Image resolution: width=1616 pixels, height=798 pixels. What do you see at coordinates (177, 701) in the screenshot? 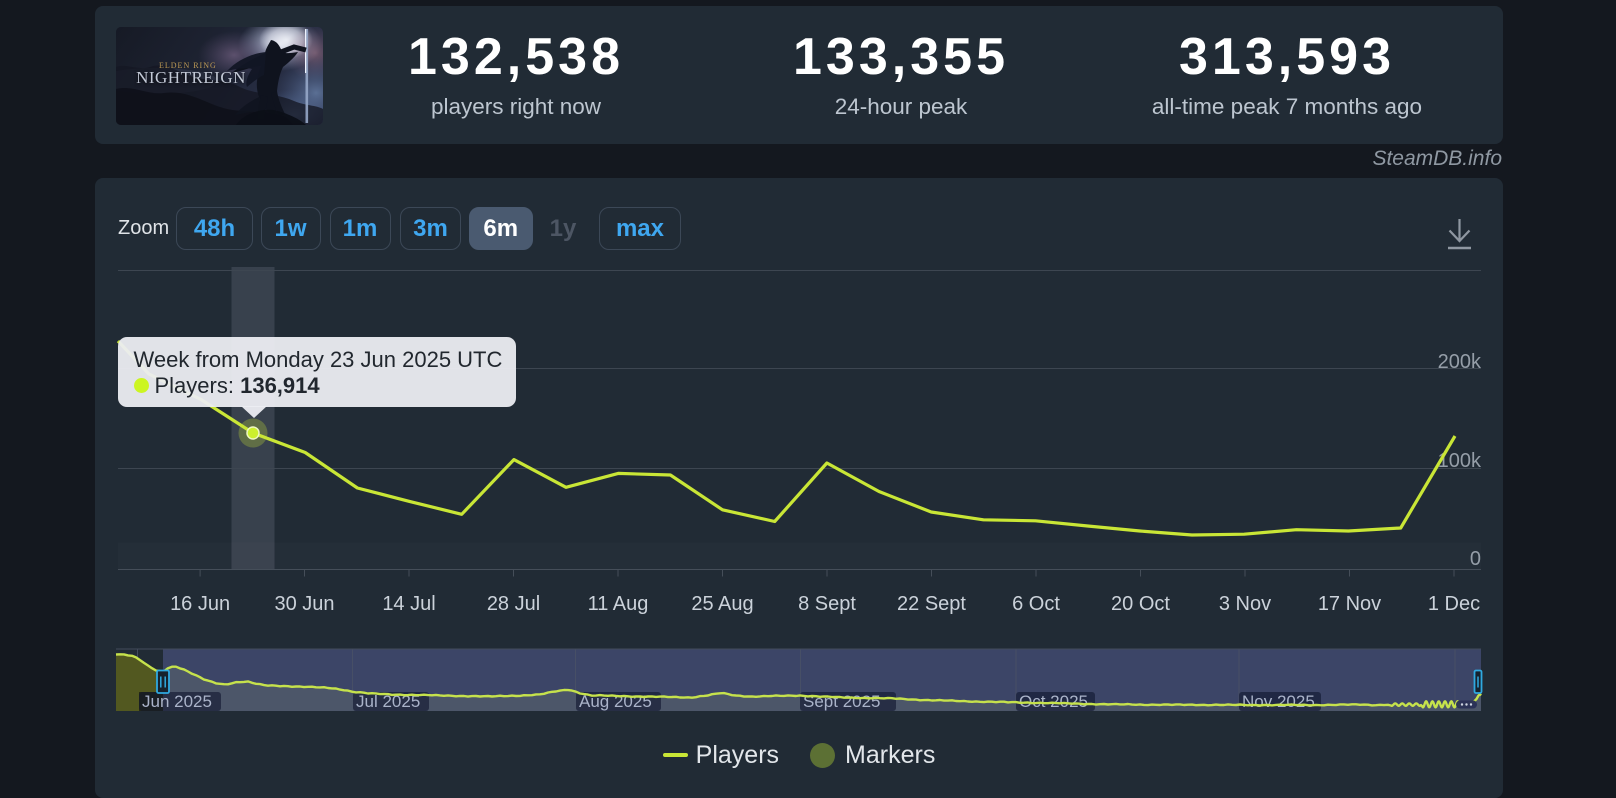
I see `svg-text: Jun 2025` at bounding box center [177, 701].